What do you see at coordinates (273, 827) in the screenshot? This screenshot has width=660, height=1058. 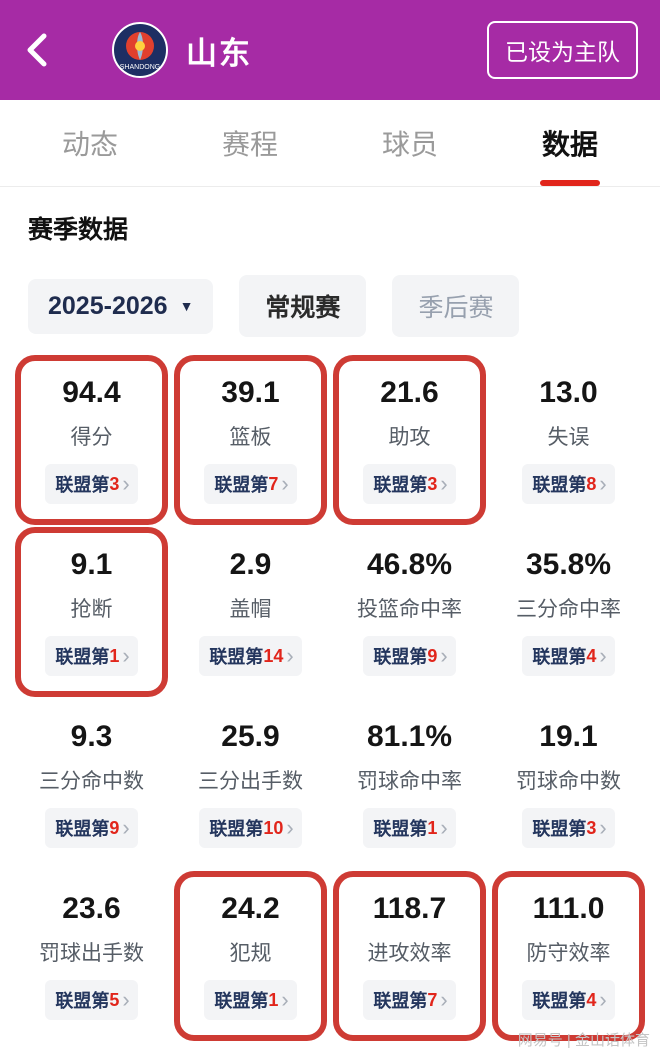 I see `rank-number: 10` at bounding box center [273, 827].